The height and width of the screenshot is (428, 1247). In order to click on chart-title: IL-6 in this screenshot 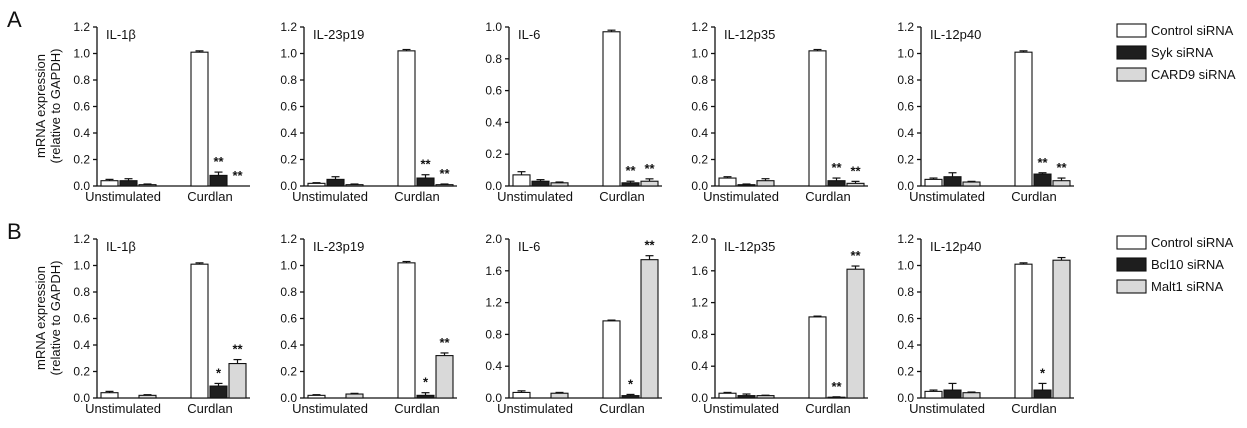, I will do `click(529, 34)`.